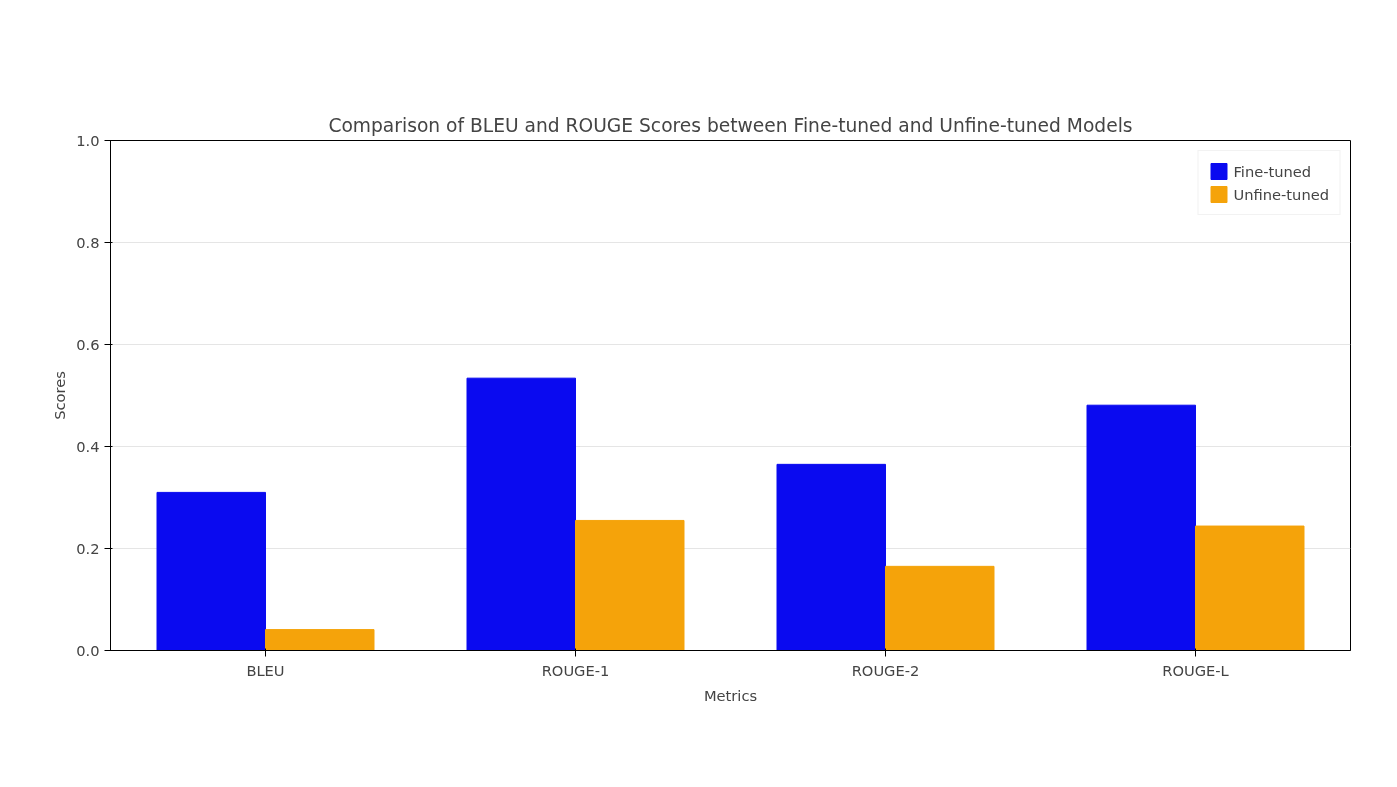 This screenshot has width=1397, height=787. Describe the element at coordinates (1281, 194) in the screenshot. I see `legend-label: Unfine-tuned` at that location.